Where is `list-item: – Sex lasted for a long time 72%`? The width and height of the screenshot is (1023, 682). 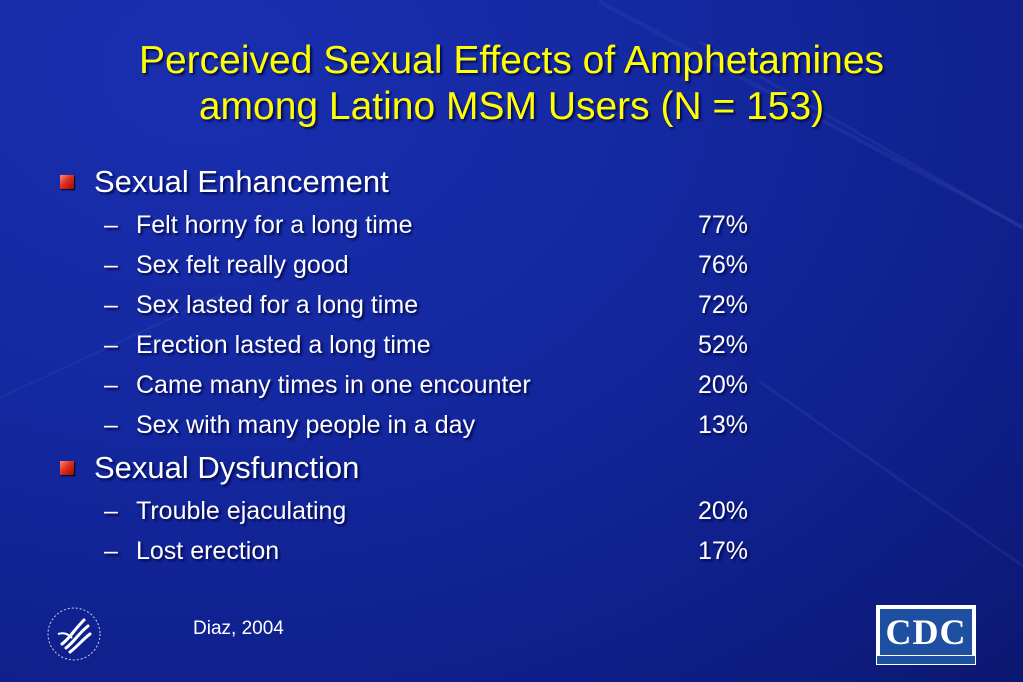 list-item: – Sex lasted for a long time 72% is located at coordinates (444, 305).